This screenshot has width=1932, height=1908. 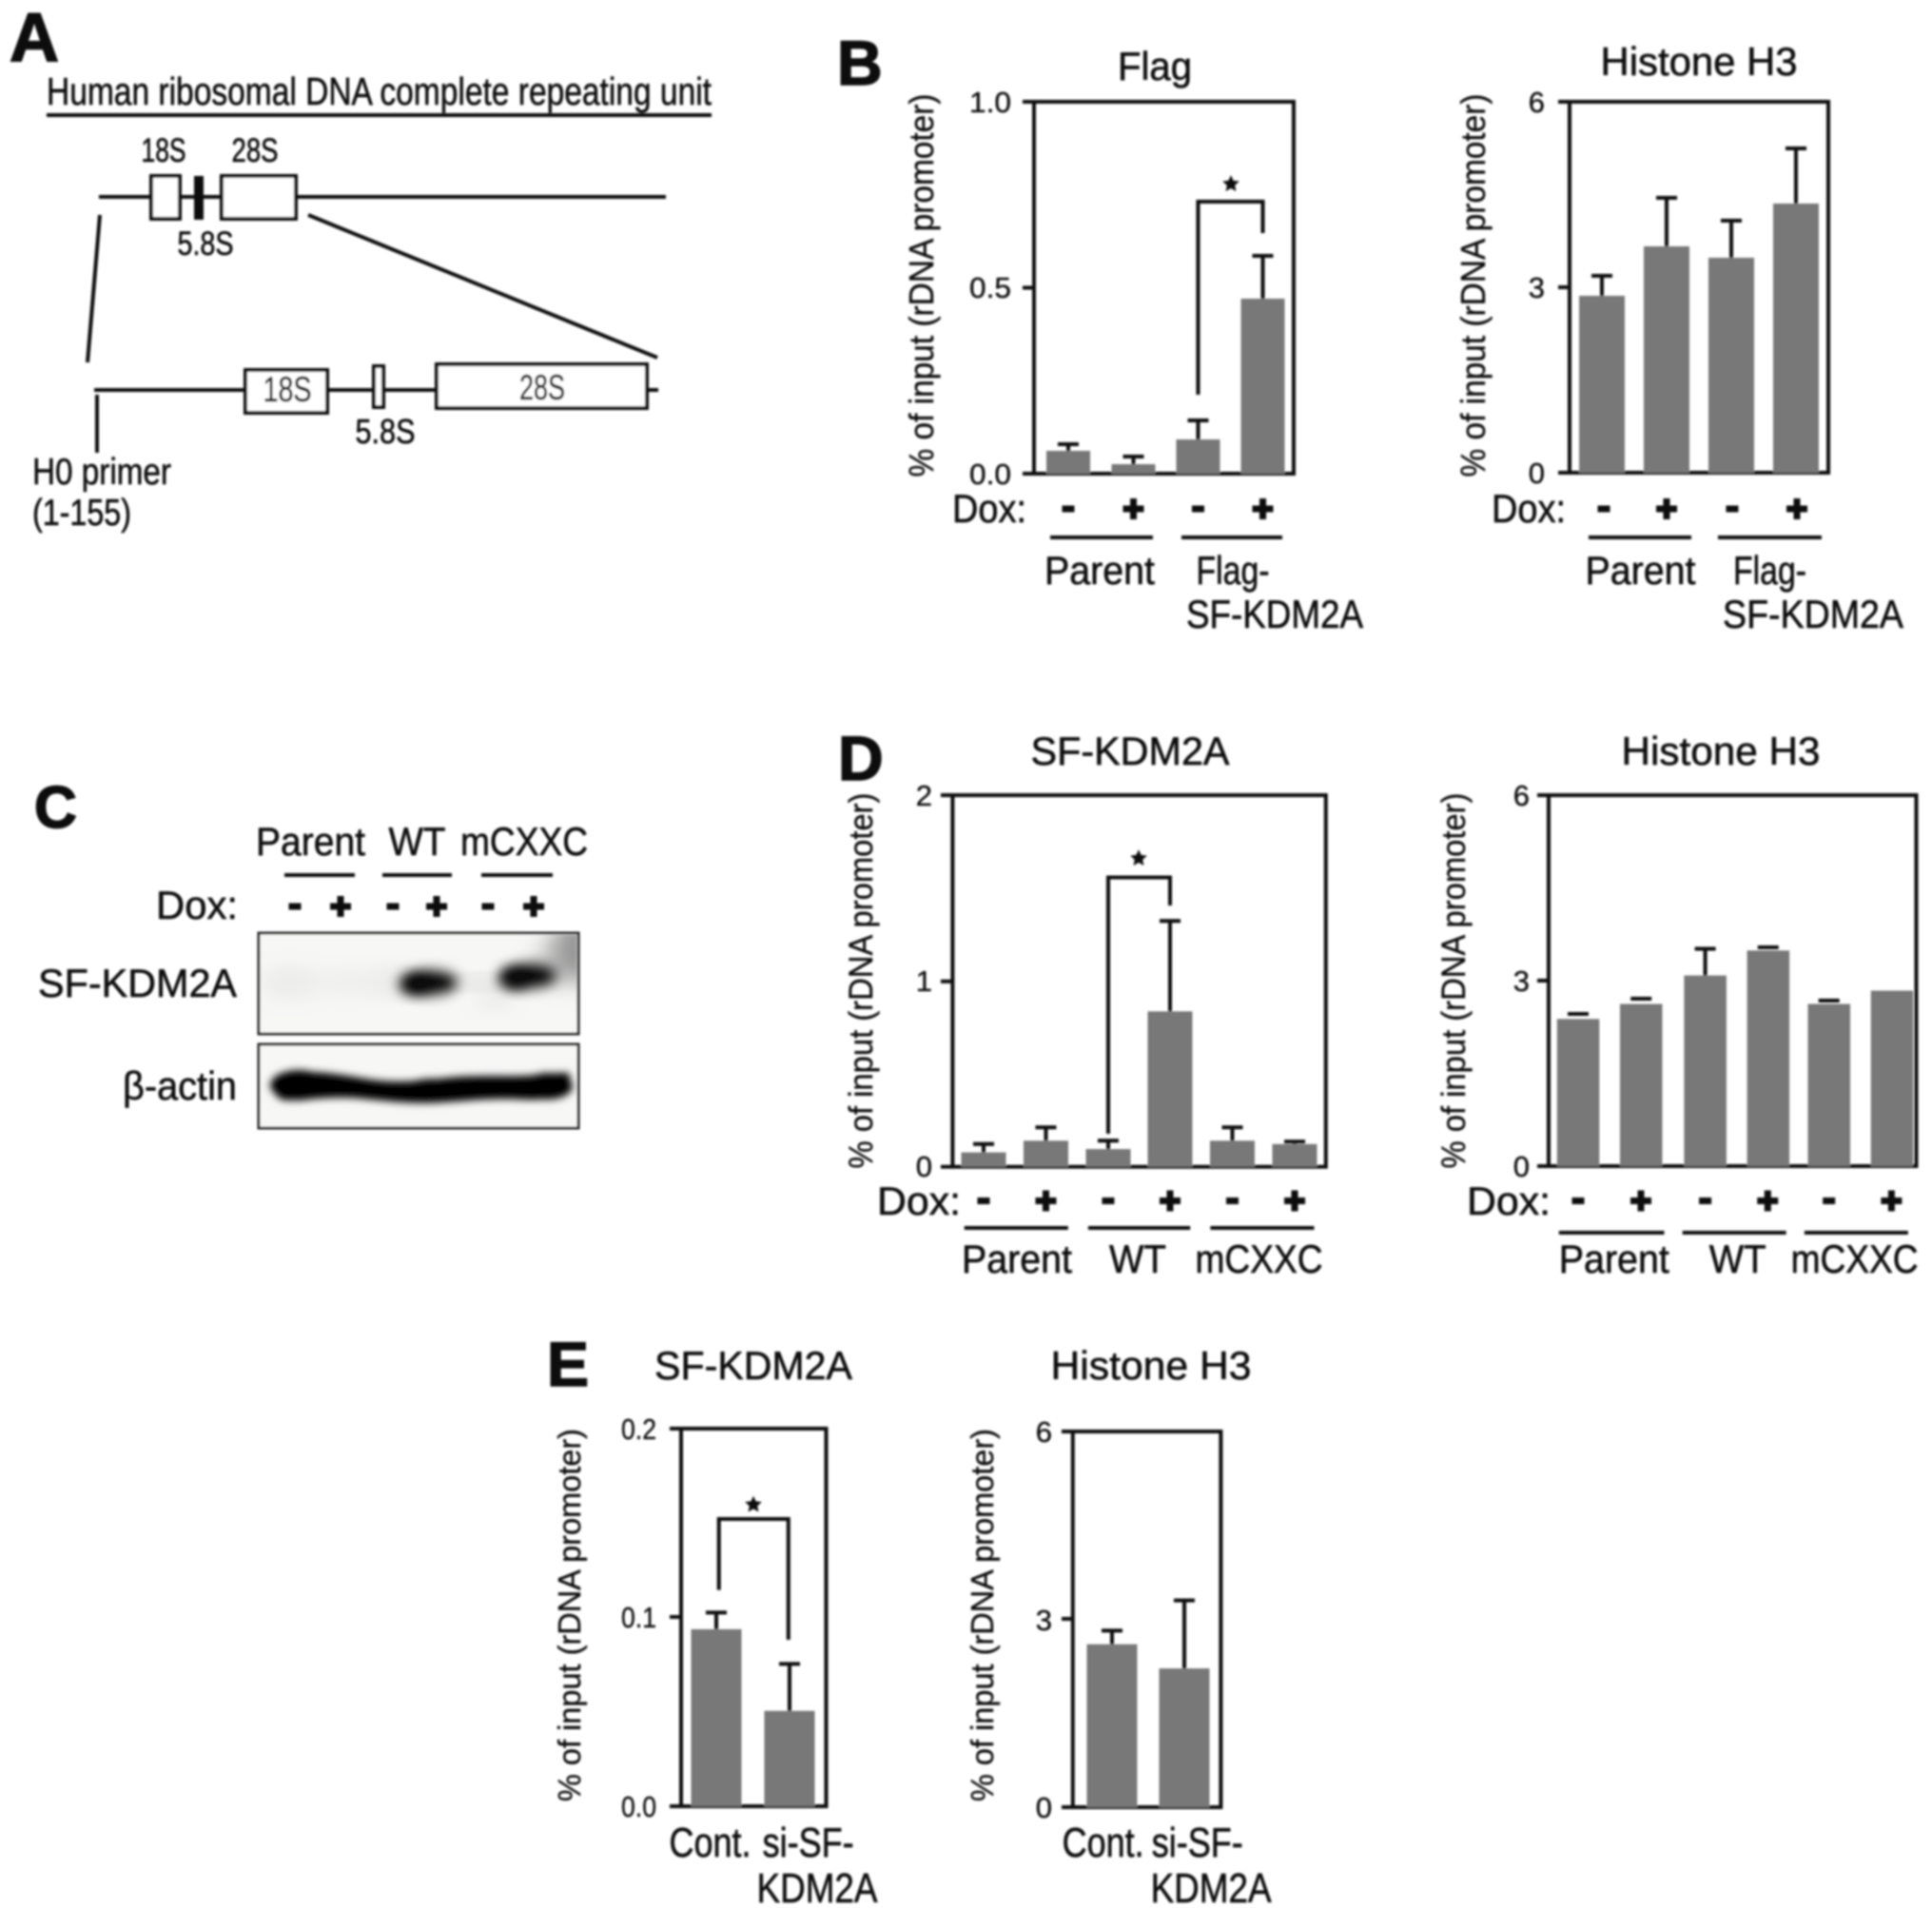 I want to click on svg-text: E, so click(x=568, y=1364).